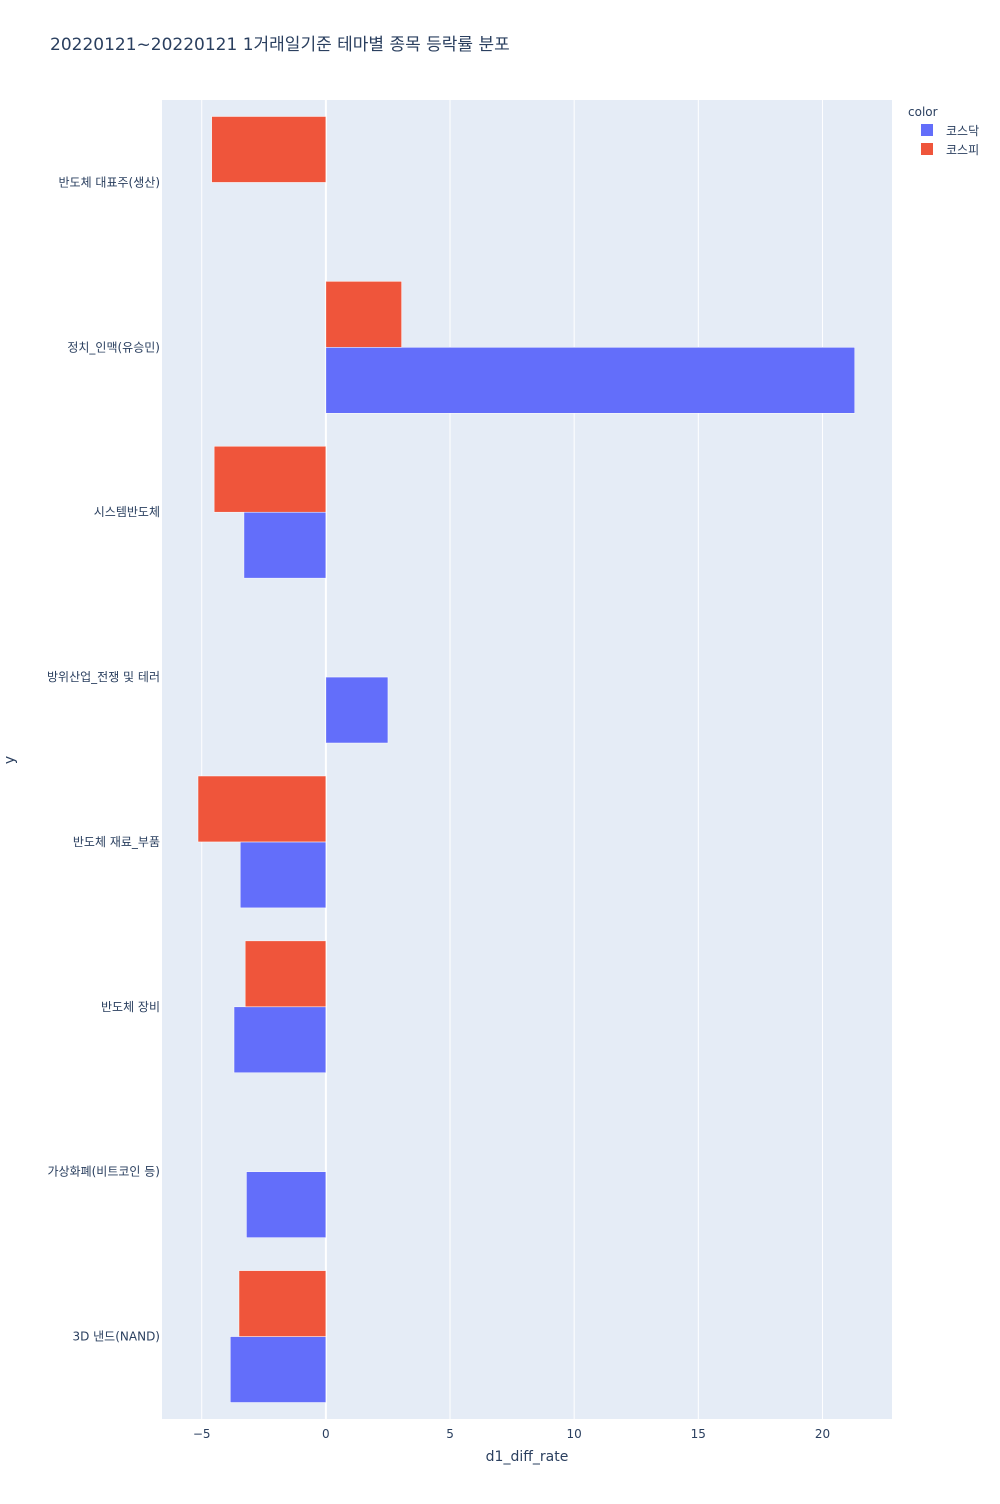  Describe the element at coordinates (116, 842) in the screenshot. I see `y-category-label: 반도체 재료_부품` at that location.